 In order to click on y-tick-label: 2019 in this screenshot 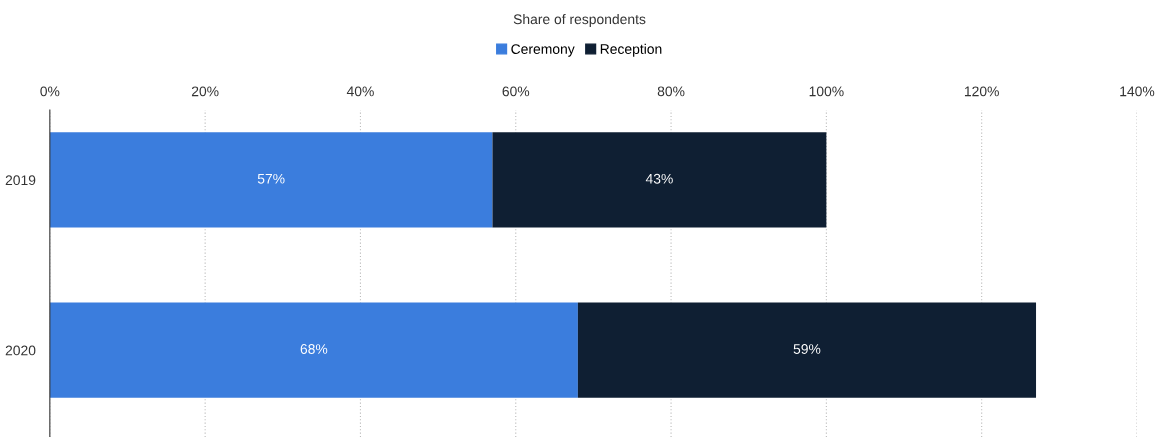, I will do `click(20, 180)`.